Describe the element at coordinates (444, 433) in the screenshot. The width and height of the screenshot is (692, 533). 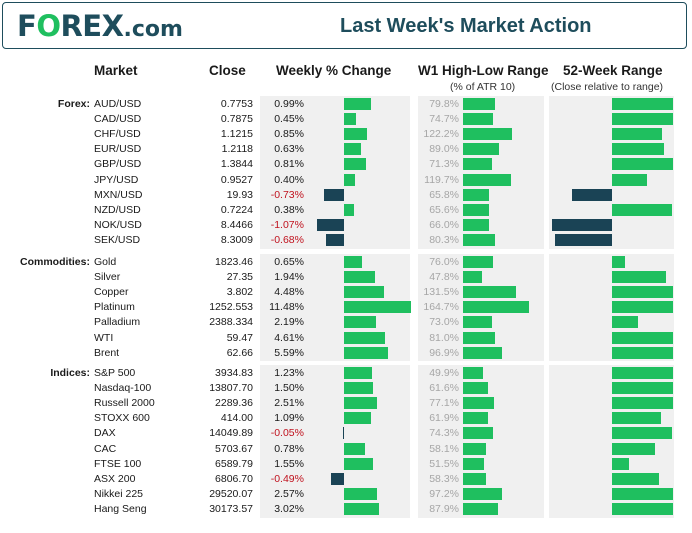
I see `w1-range-label: 74.3%` at that location.